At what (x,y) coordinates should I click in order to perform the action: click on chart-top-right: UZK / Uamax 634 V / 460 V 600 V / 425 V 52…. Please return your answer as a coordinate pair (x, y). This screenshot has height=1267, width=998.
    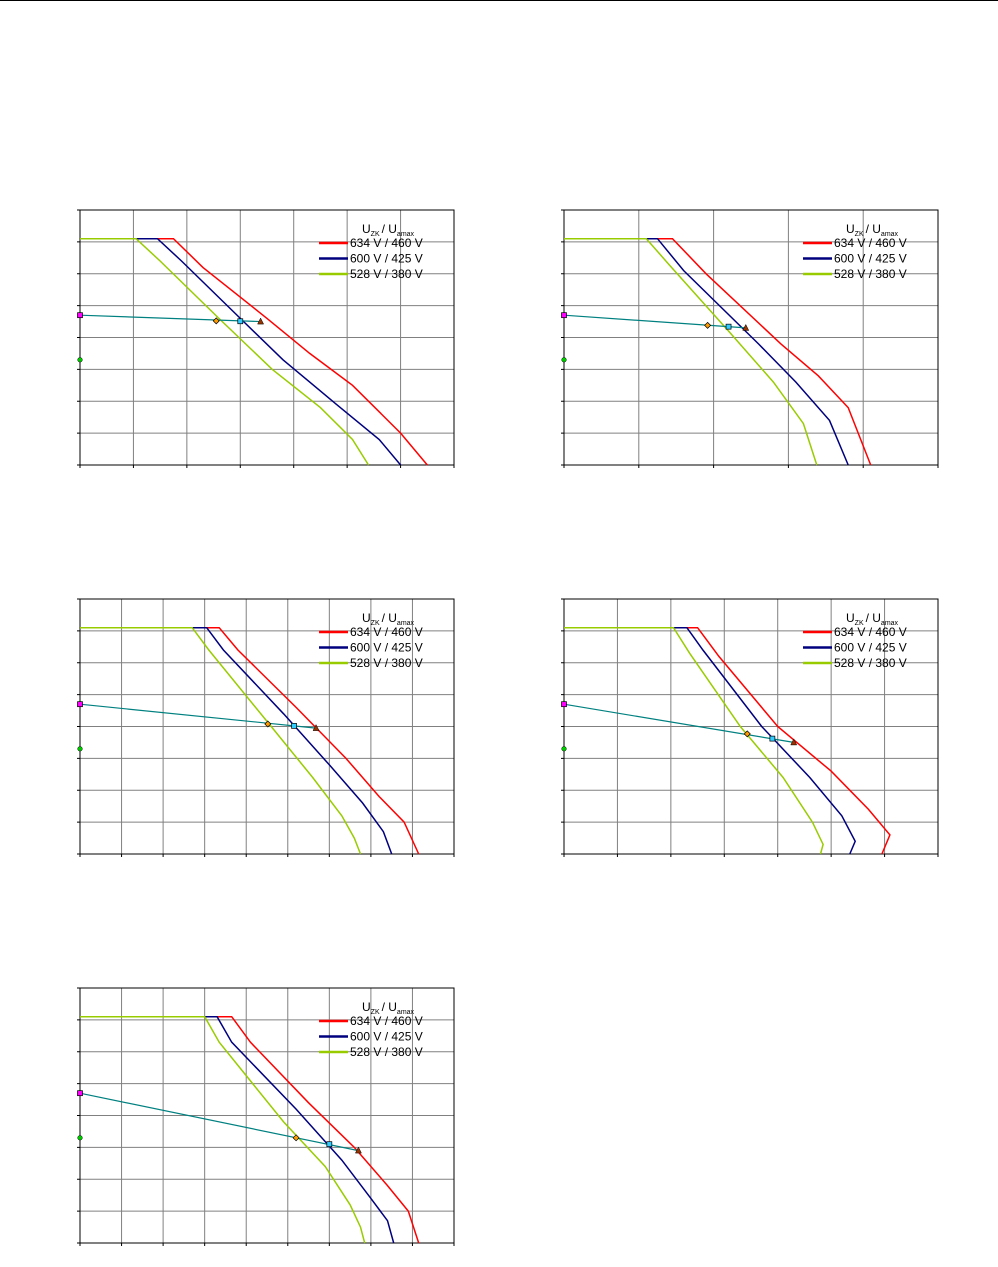
    Looking at the image, I should click on (750, 338).